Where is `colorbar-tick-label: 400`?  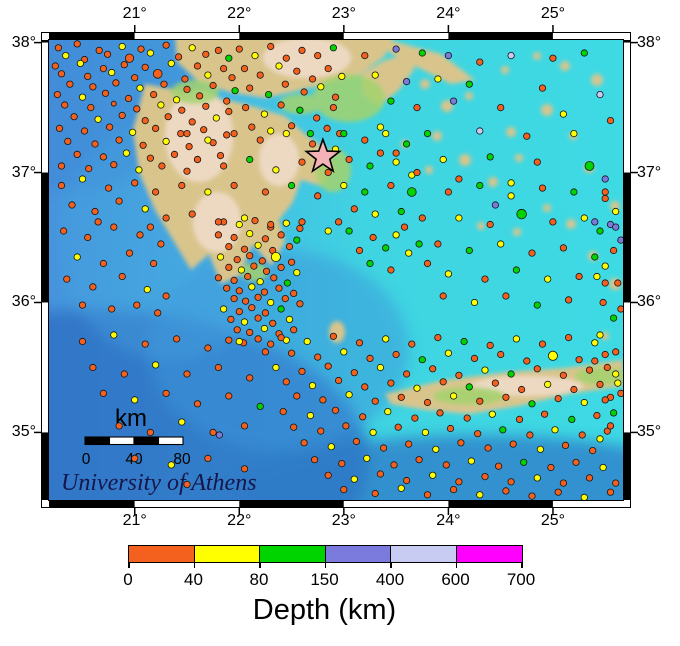 colorbar-tick-label: 400 is located at coordinates (390, 579).